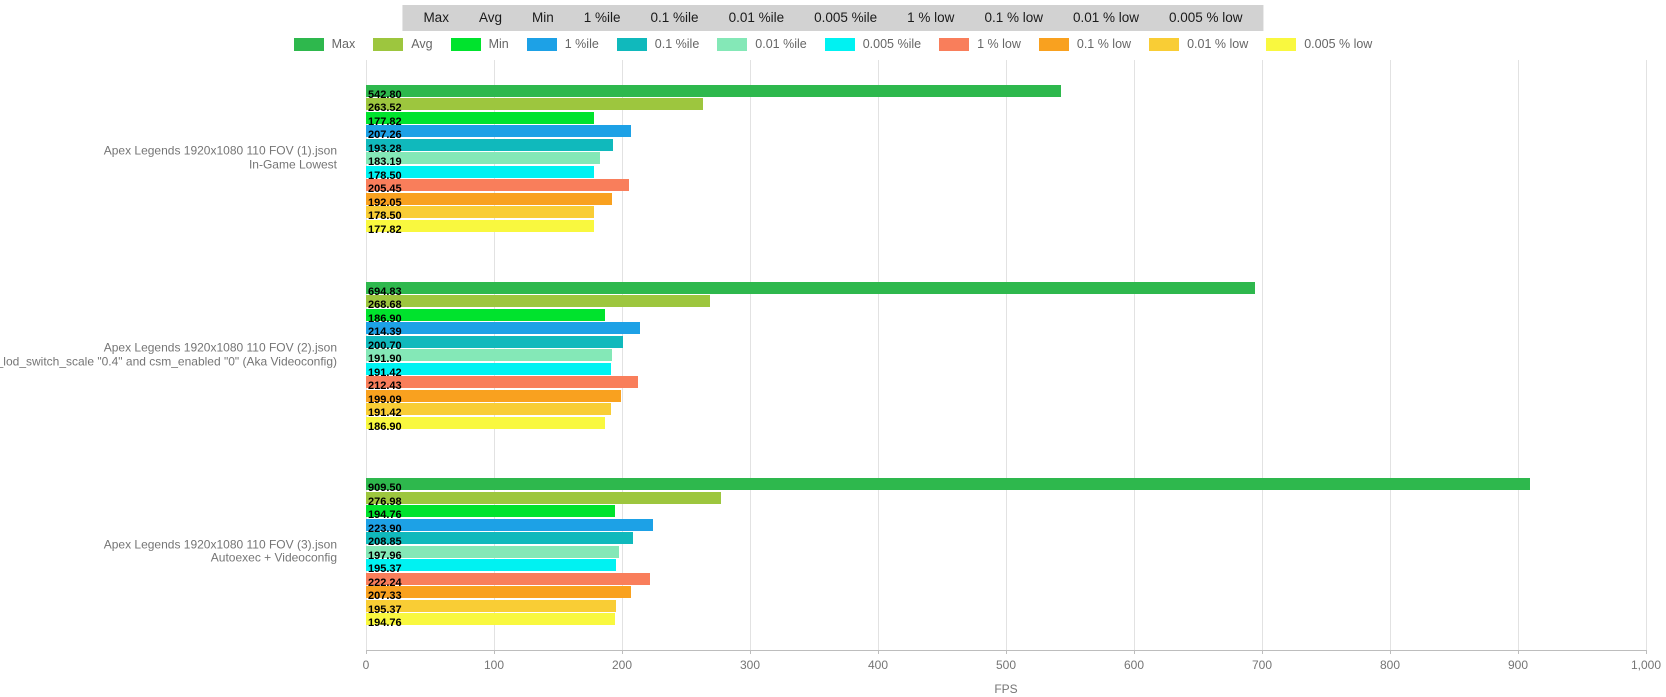  I want to click on category-label-line1: Apex Legends 1920x1080 110 FOV (3).json, so click(220, 544).